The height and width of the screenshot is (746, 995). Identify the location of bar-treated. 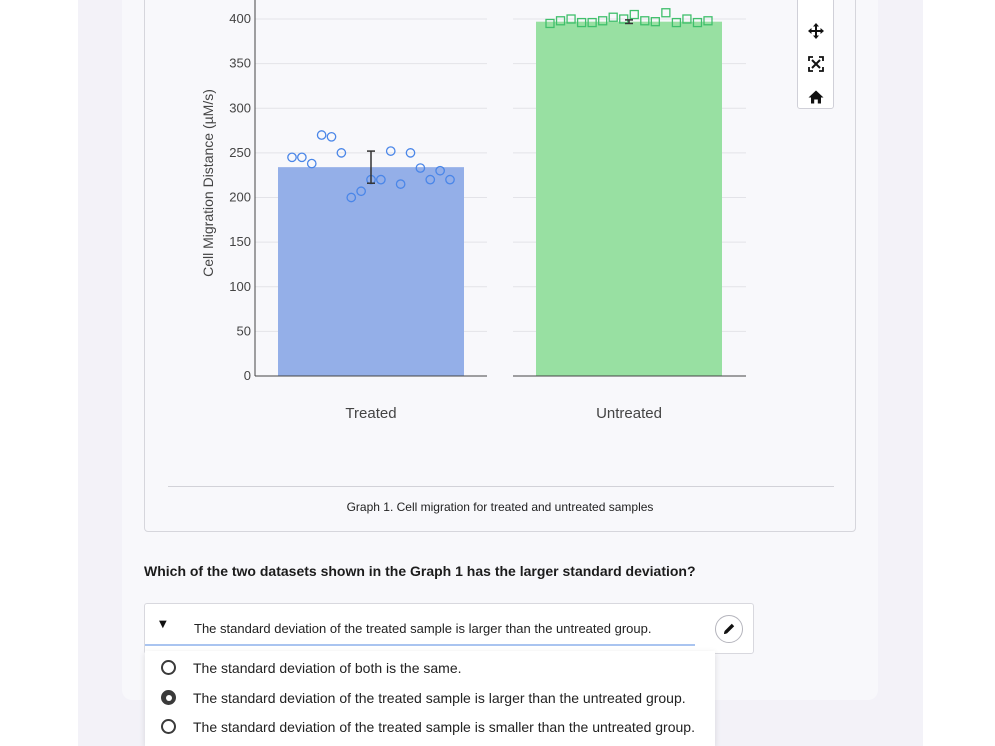
(371, 271).